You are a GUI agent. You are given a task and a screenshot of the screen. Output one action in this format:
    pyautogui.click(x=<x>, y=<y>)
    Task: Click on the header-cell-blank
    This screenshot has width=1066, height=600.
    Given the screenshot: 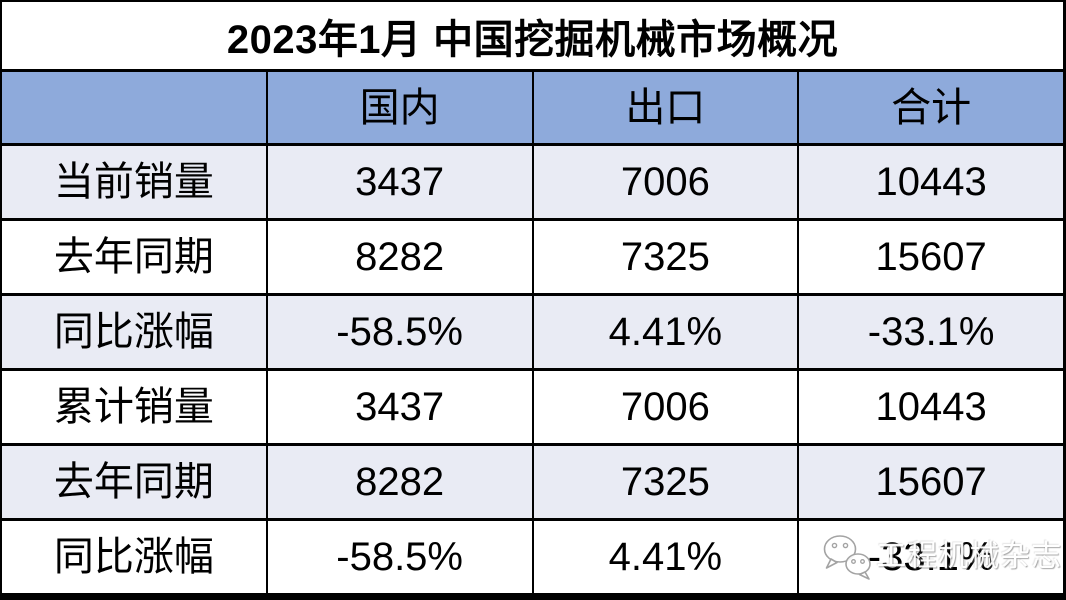 What is the action you would take?
    pyautogui.click(x=134, y=107)
    